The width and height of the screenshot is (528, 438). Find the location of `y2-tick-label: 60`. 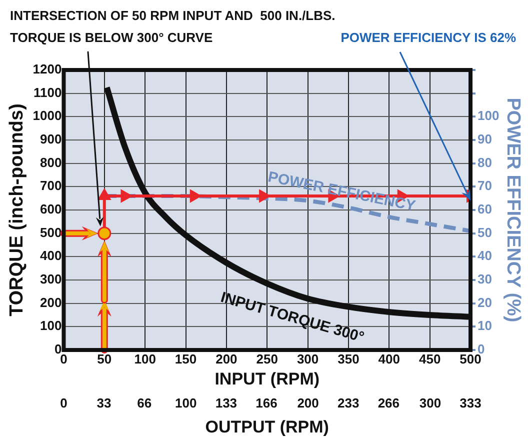

y2-tick-label: 60 is located at coordinates (485, 209).